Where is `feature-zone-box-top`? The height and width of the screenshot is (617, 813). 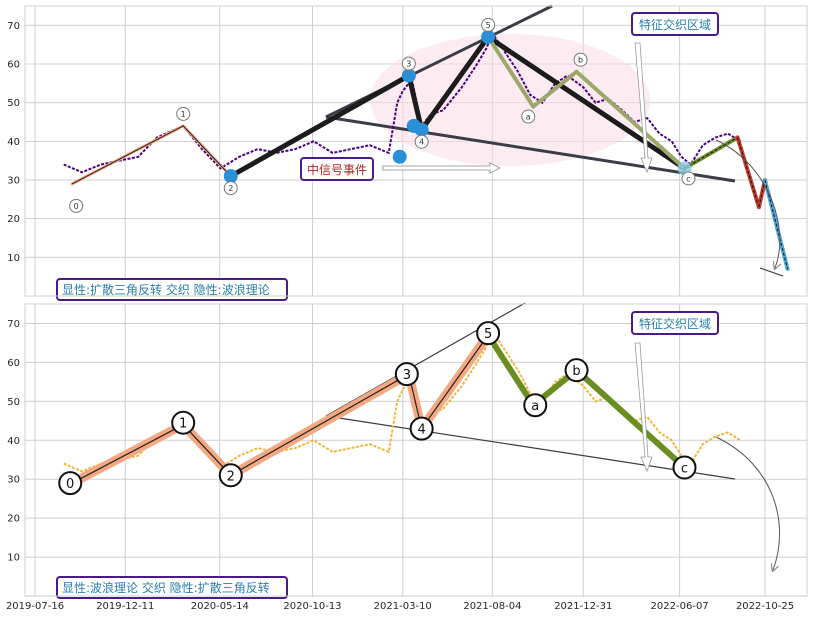
feature-zone-box-top is located at coordinates (675, 24).